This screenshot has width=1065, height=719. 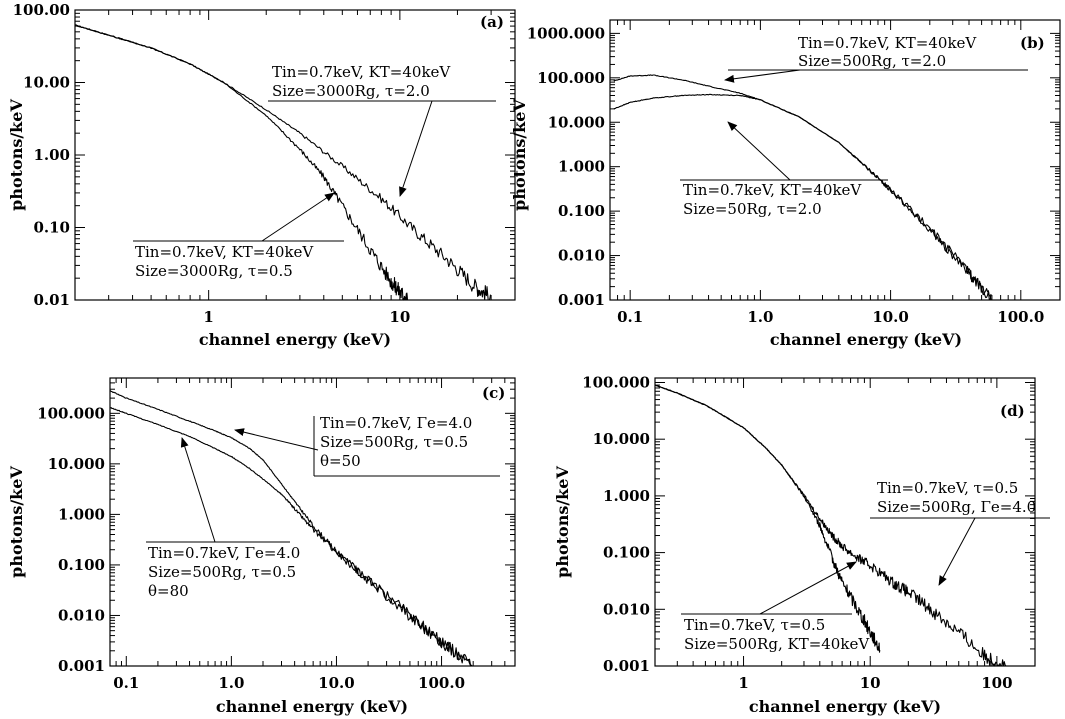 What do you see at coordinates (361, 72) in the screenshot?
I see `annotation-a-1-line-1: Tin=0.7keV, KT=40keV` at bounding box center [361, 72].